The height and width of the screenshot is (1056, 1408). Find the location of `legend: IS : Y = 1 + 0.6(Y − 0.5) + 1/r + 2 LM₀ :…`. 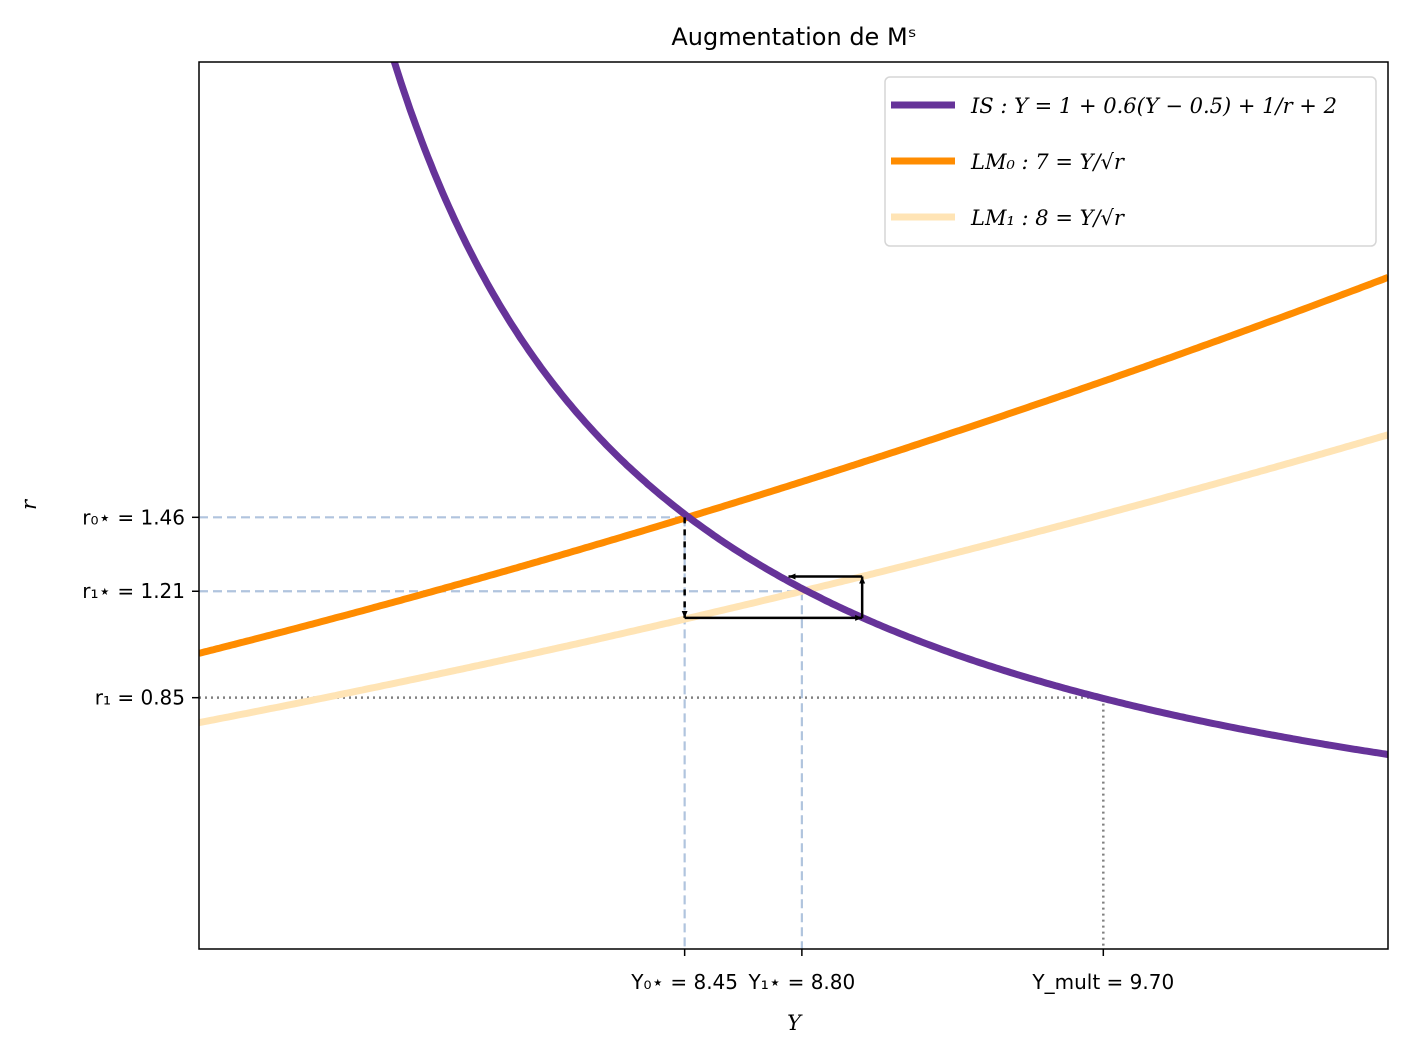

legend: IS : Y = 1 + 0.6(Y − 0.5) + 1/r + 2 LM₀ :… is located at coordinates (1130, 161).